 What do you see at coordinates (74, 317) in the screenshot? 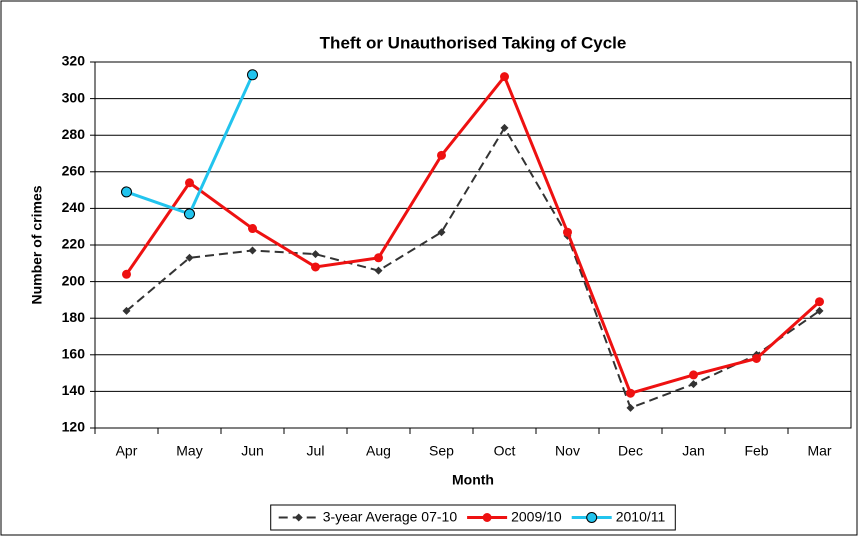
I see `y-tick-label: 180` at bounding box center [74, 317].